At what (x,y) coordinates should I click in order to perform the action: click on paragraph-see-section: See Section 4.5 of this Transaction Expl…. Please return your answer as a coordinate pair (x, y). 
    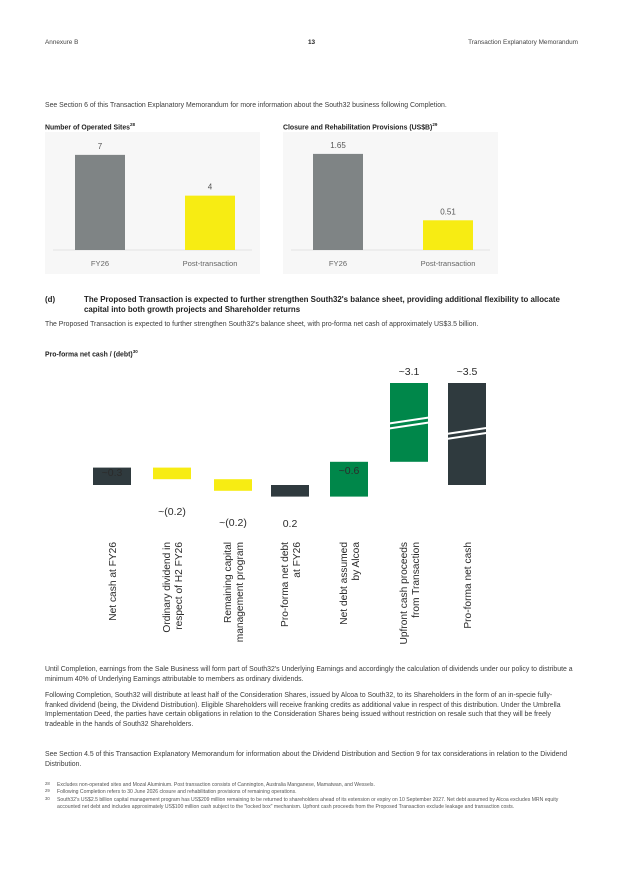
    Looking at the image, I should click on (306, 759).